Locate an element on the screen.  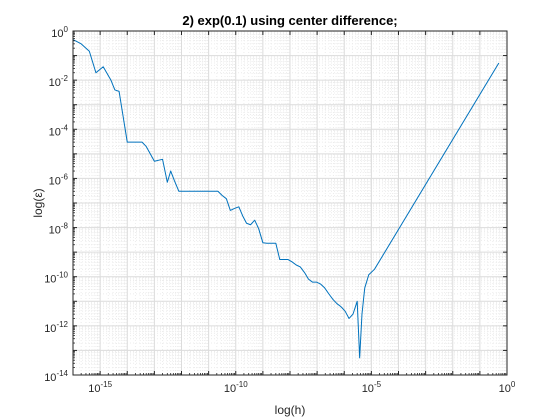
chart-title: 2) exp(0.1) using center difference; is located at coordinates (289, 20).